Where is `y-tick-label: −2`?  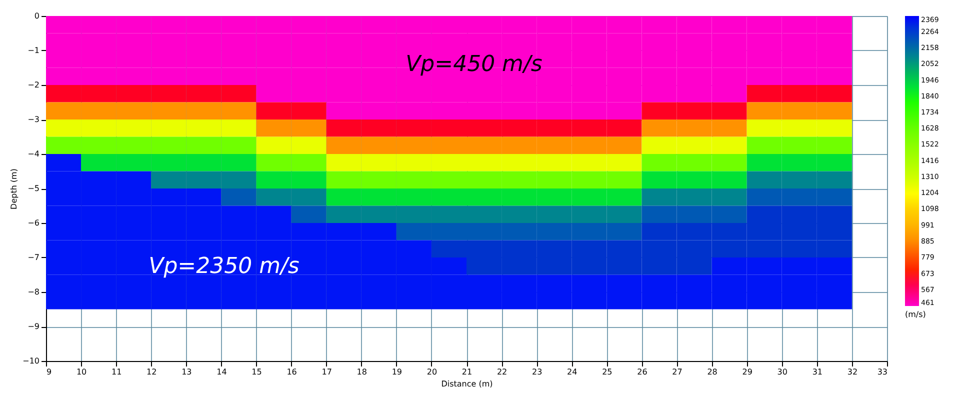
y-tick-label: −2 is located at coordinates (34, 85).